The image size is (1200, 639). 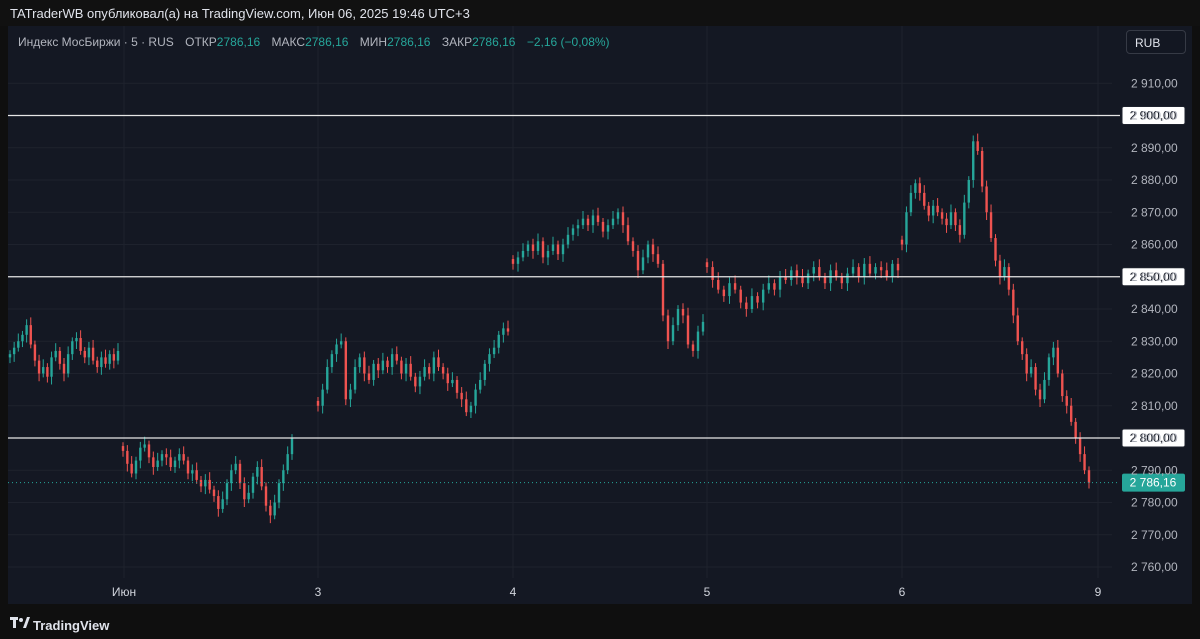 What do you see at coordinates (1153, 116) in the screenshot?
I see `level-label: 2 900,00` at bounding box center [1153, 116].